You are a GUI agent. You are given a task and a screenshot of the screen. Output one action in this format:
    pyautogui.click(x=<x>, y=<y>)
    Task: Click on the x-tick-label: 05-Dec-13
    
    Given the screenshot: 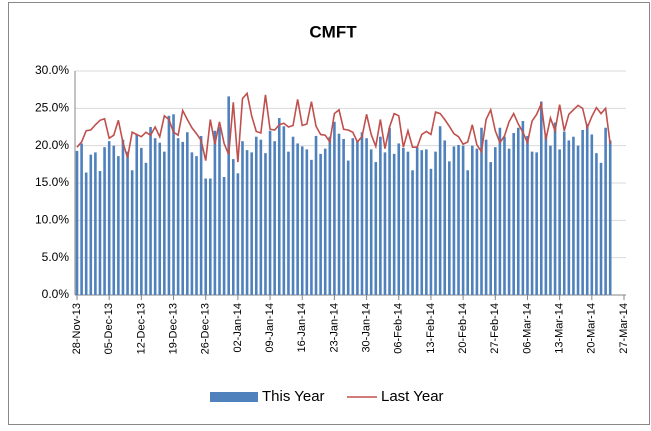 What is the action you would take?
    pyautogui.click(x=109, y=328)
    